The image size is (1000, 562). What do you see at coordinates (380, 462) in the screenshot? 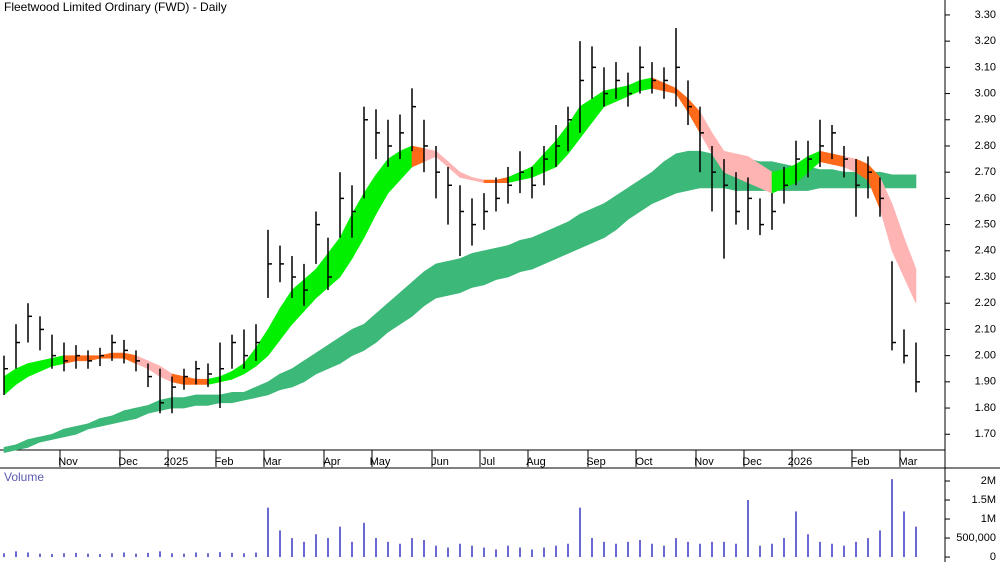
I see `x-tick-label: May` at bounding box center [380, 462].